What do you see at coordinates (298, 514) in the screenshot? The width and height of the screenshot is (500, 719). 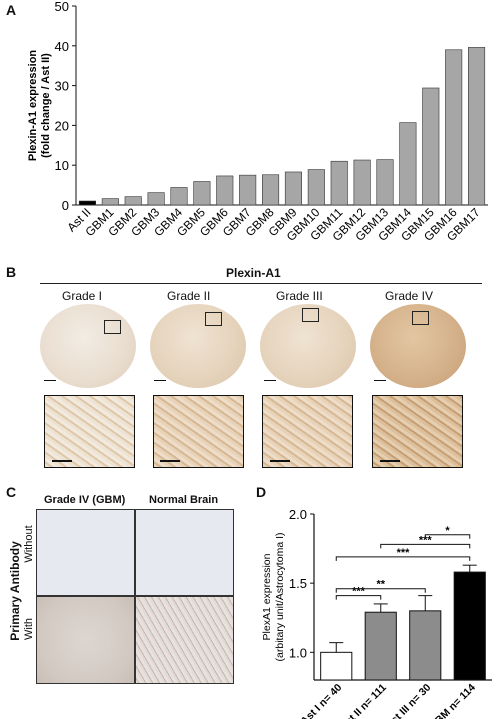 I see `y-tick-label-d: 2.0` at bounding box center [298, 514].